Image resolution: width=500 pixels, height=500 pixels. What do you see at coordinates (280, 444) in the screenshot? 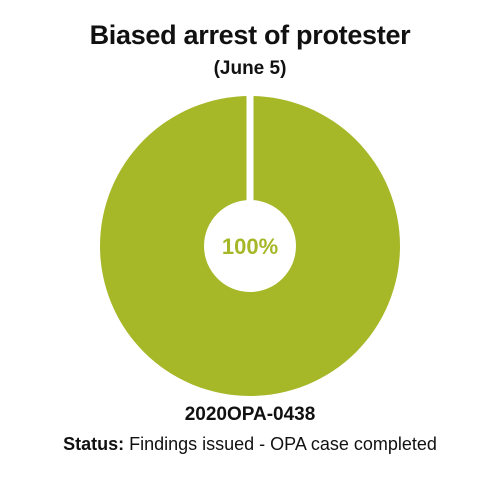
I see `status-text: Findings issued - OPA case completed` at bounding box center [280, 444].